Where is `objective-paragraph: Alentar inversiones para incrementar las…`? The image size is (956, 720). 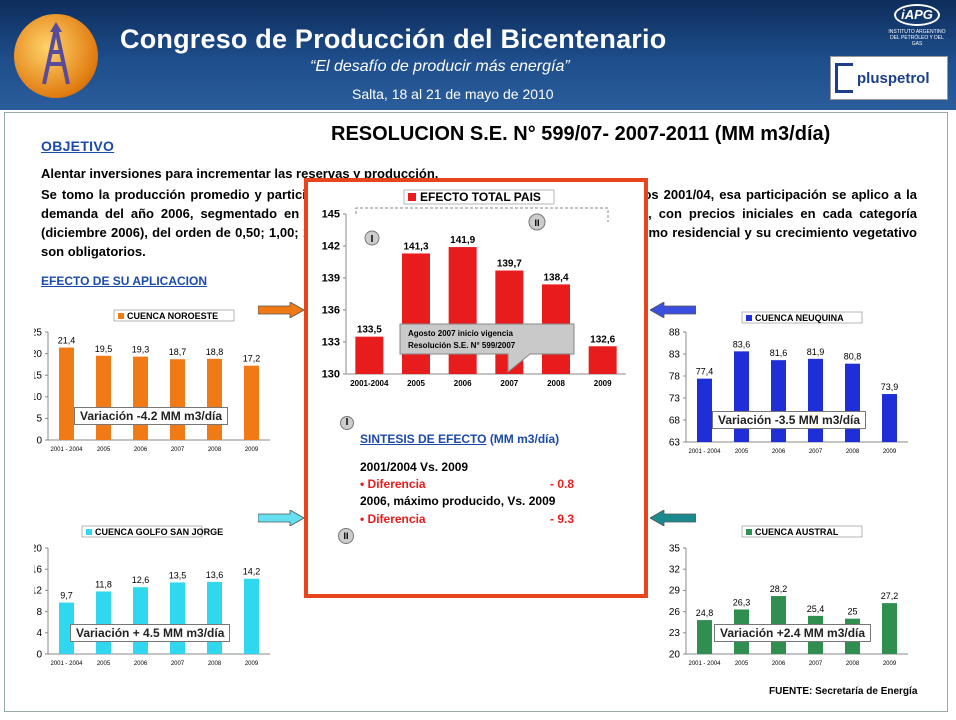 objective-paragraph: Alentar inversiones para incrementar las… is located at coordinates (240, 173).